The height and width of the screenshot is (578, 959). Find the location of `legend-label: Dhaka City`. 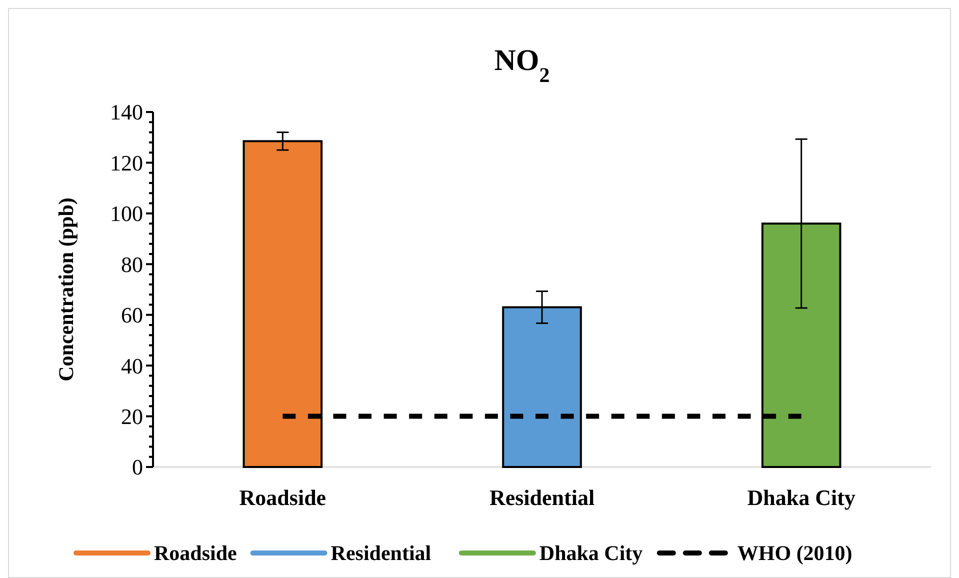

legend-label: Dhaka City is located at coordinates (591, 553).